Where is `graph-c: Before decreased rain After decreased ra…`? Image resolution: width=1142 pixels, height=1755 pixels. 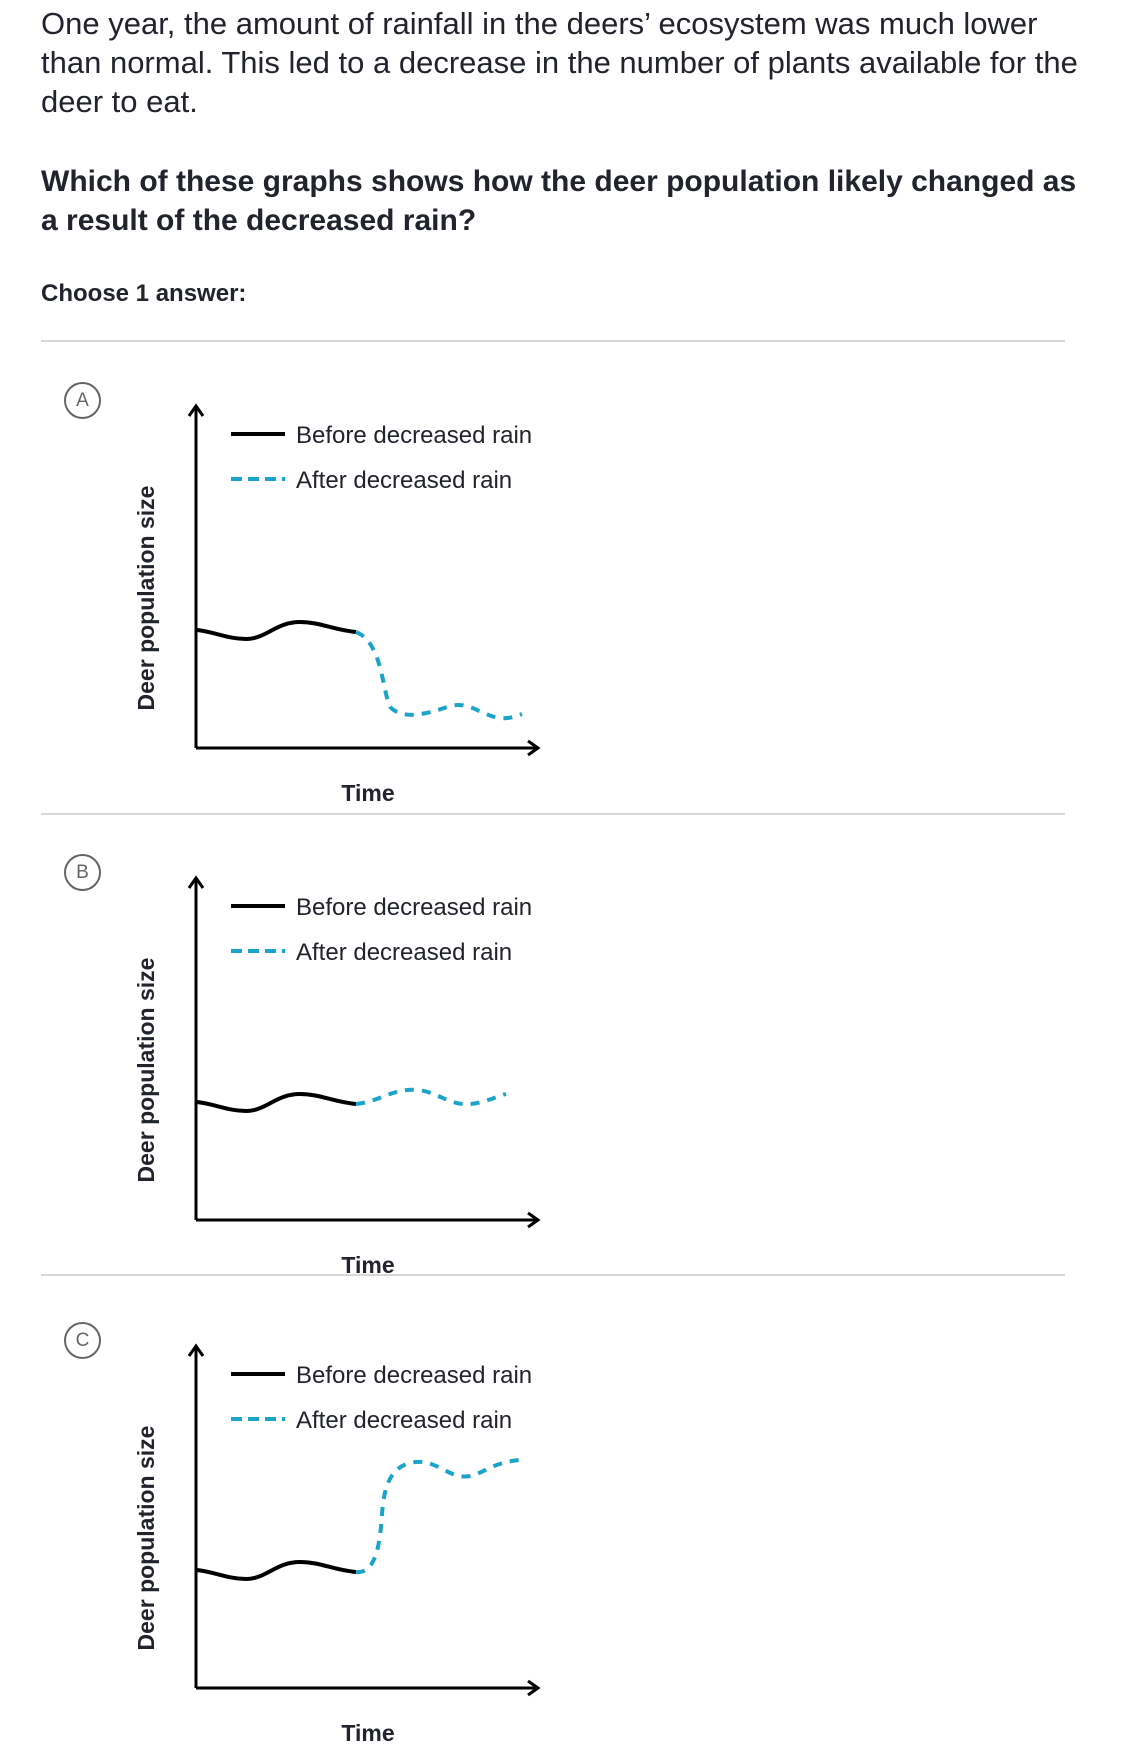
graph-c: Before decreased rain After decreased ra… is located at coordinates (337, 1543).